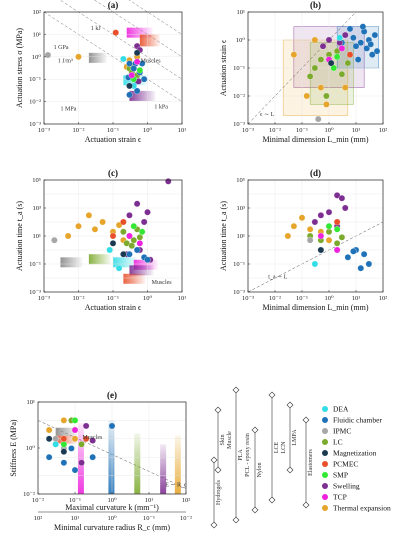  Describe the element at coordinates (325, 409) in the screenshot. I see `legend-marker-dea` at that location.